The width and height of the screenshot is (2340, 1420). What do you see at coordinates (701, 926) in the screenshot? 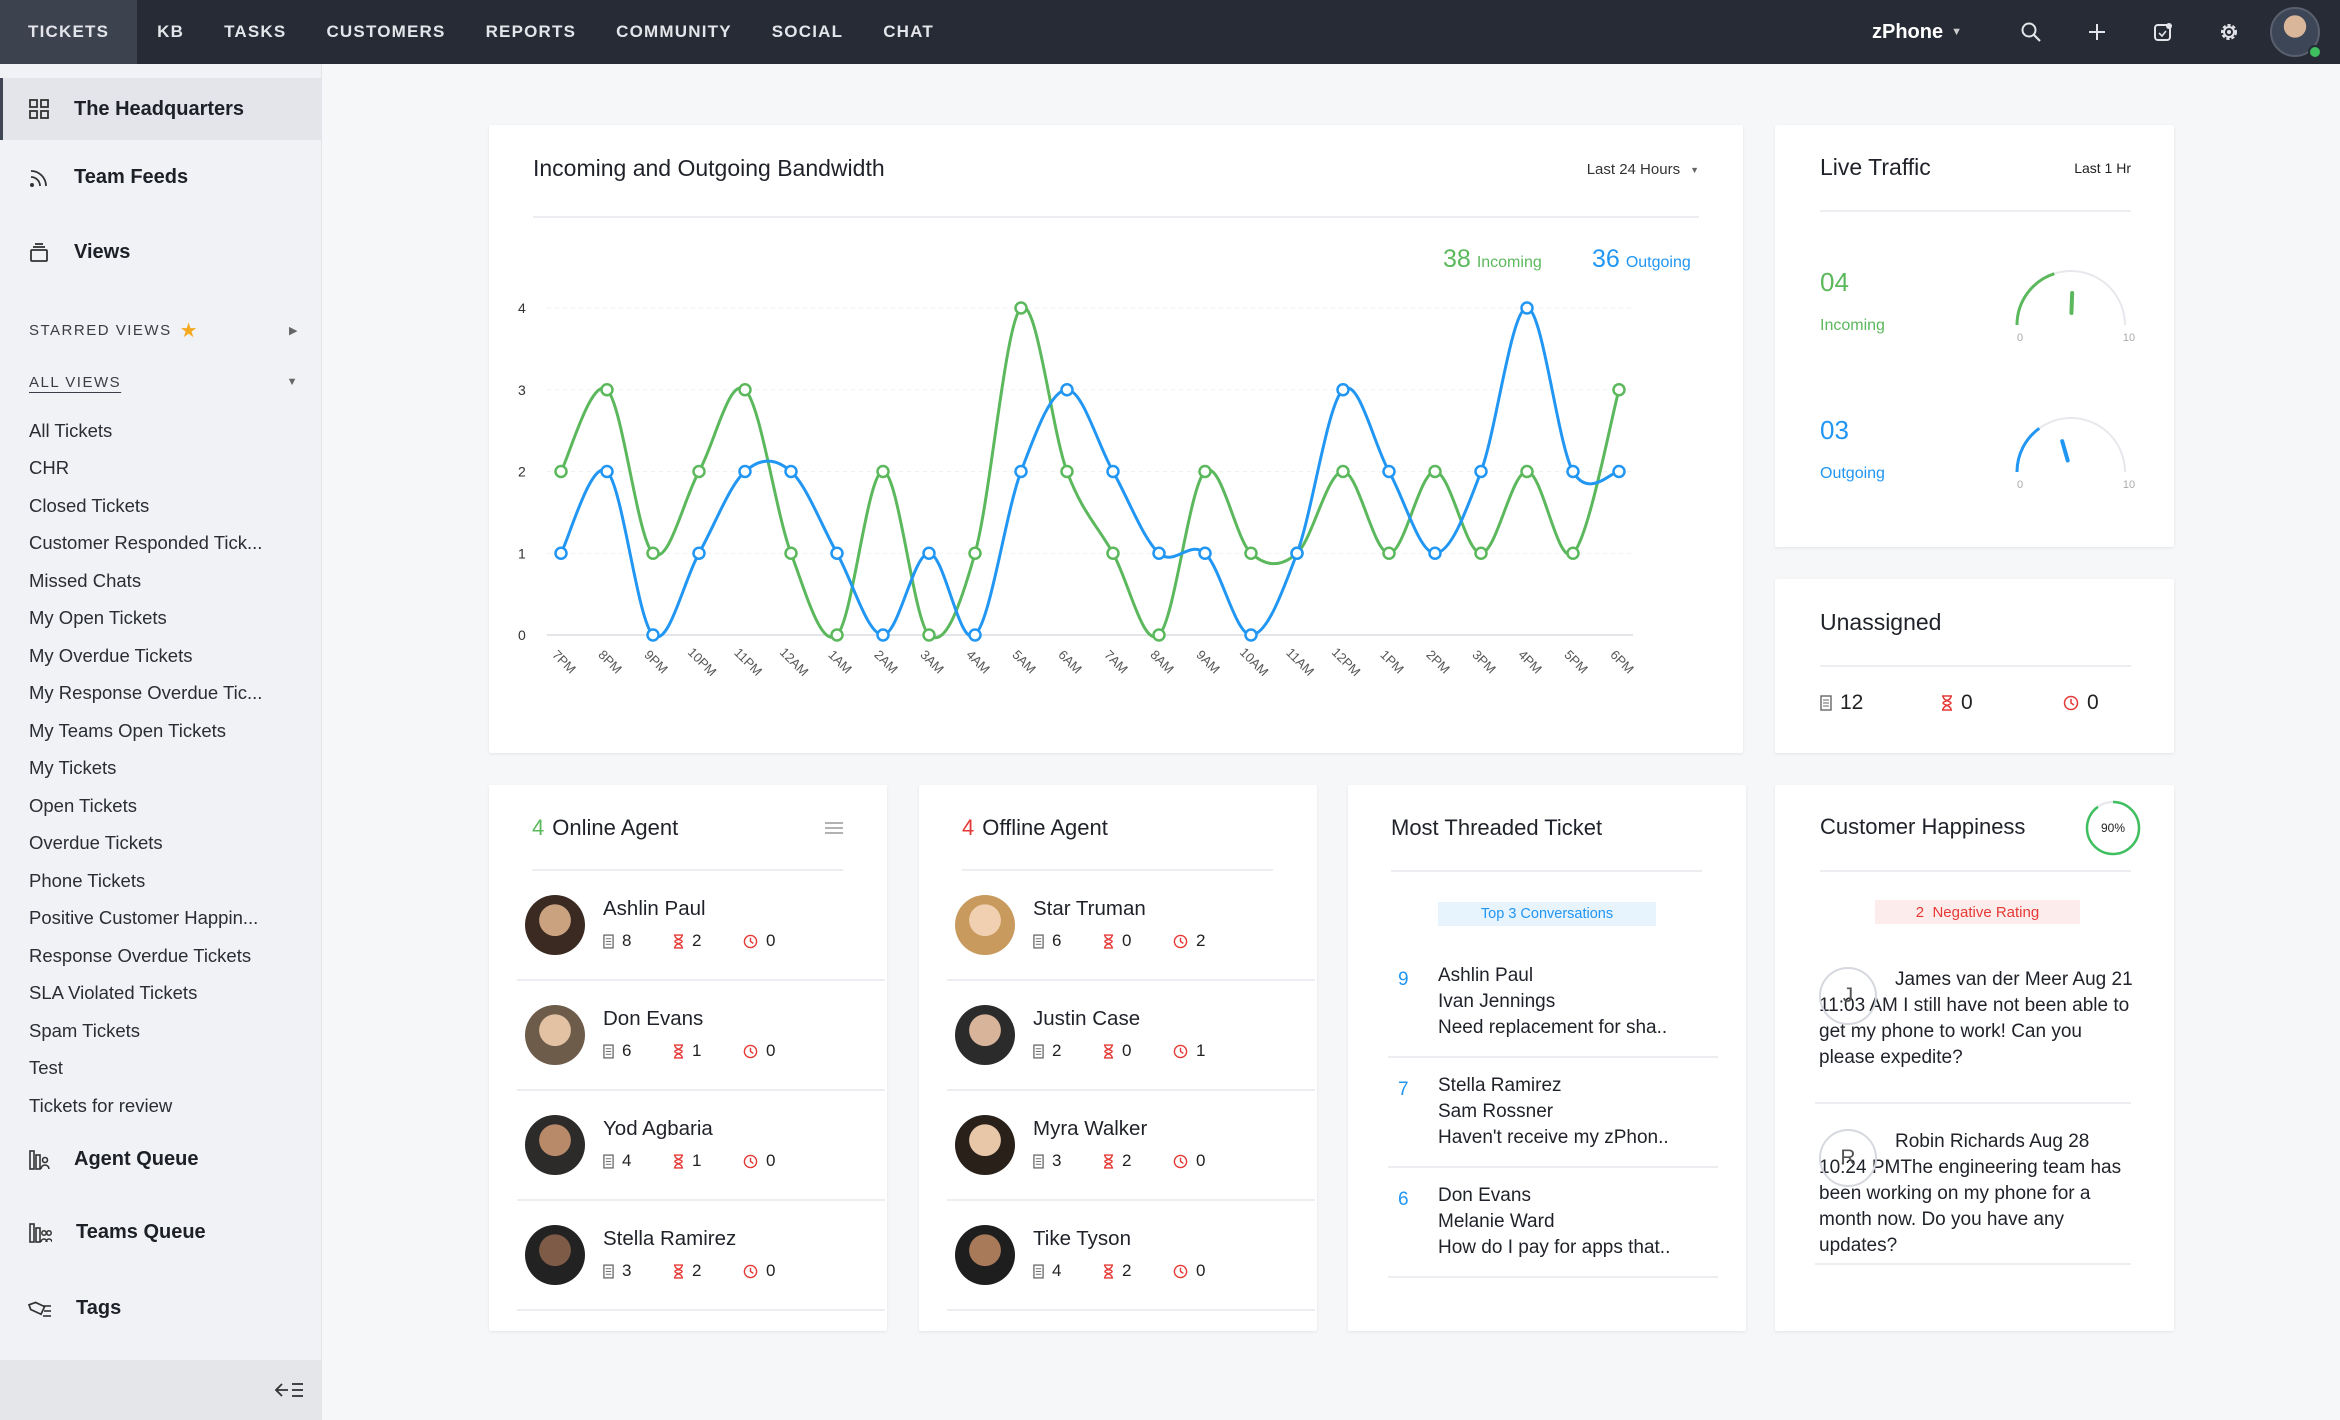
I see `agent-row: Ashlin Paul 8 2 0` at bounding box center [701, 926].